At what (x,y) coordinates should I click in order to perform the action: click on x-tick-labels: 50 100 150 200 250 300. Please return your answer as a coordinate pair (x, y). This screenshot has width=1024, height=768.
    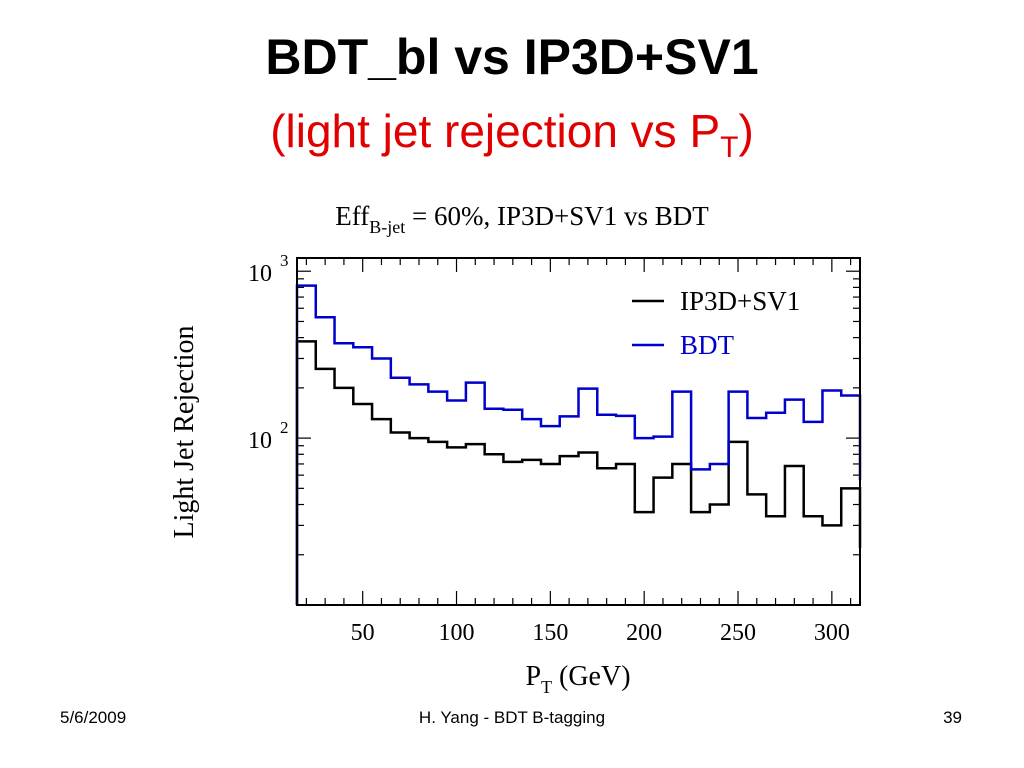
    Looking at the image, I should click on (600, 633).